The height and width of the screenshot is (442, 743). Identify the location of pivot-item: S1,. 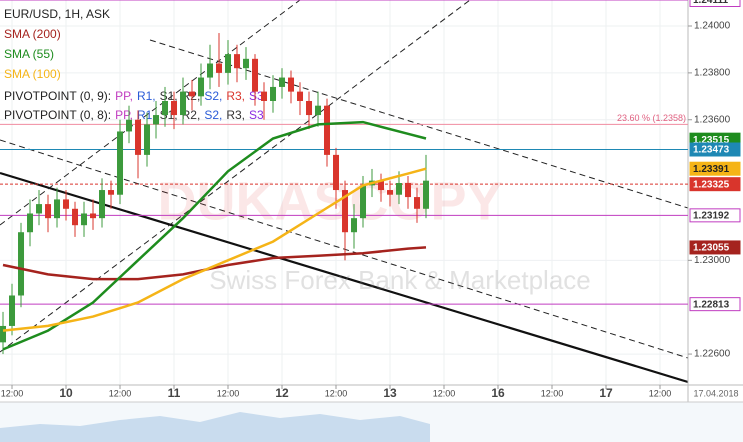
(169, 96).